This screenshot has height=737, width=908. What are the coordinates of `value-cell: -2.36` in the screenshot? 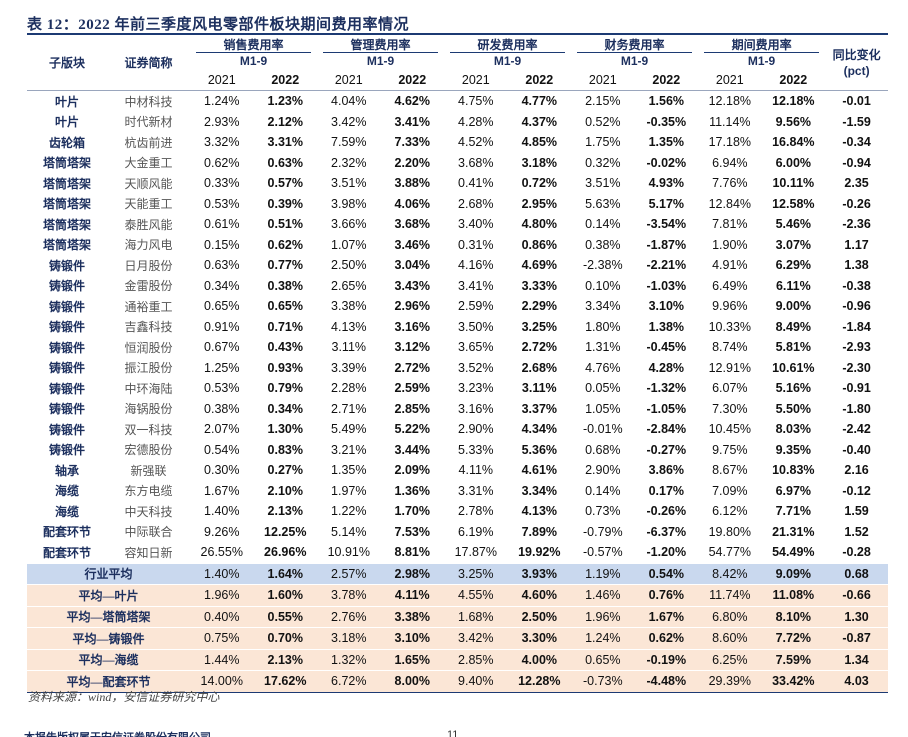 It's located at (856, 224).